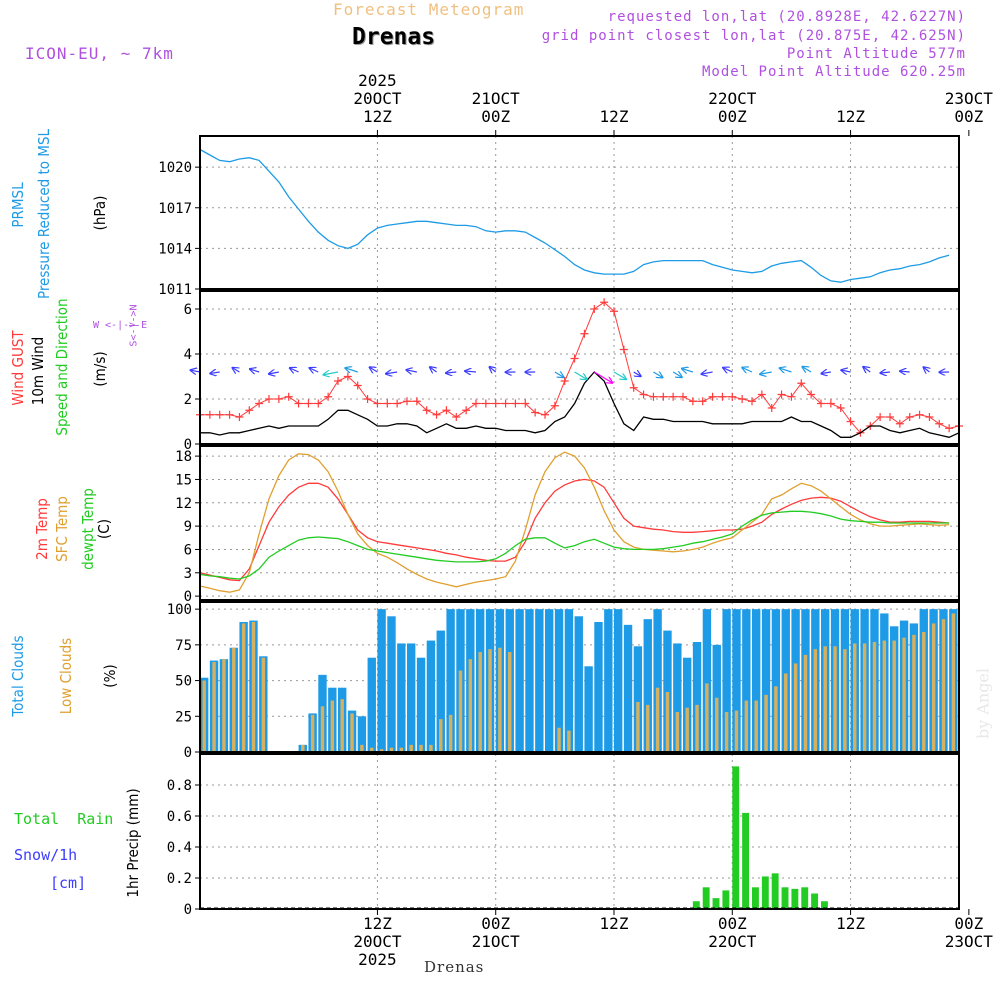 This screenshot has height=1000, width=1000. I want to click on y-tick-label: 0.6, so click(179, 817).